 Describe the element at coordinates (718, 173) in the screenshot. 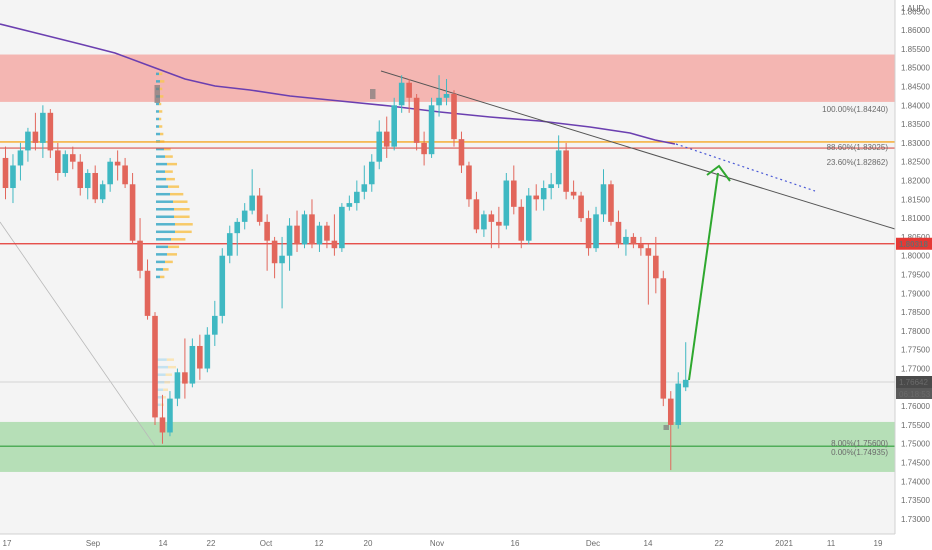

I see `target-arrow-head` at that location.